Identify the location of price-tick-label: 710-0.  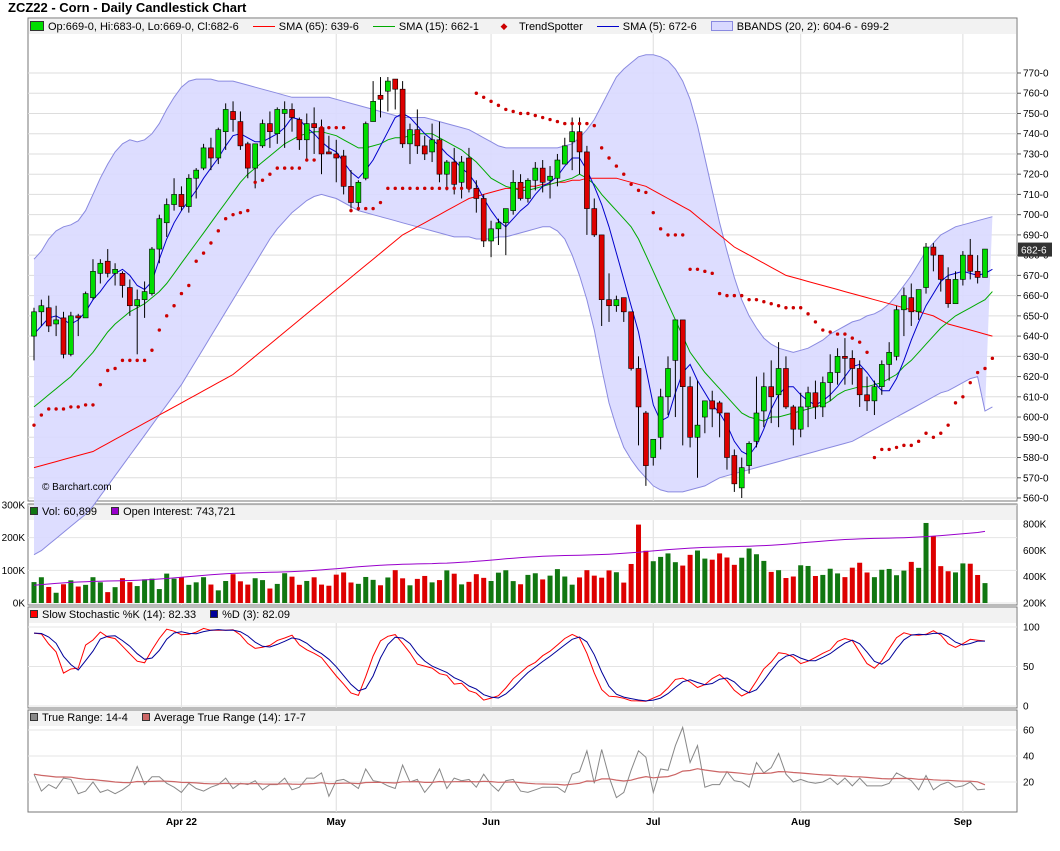
(1036, 195).